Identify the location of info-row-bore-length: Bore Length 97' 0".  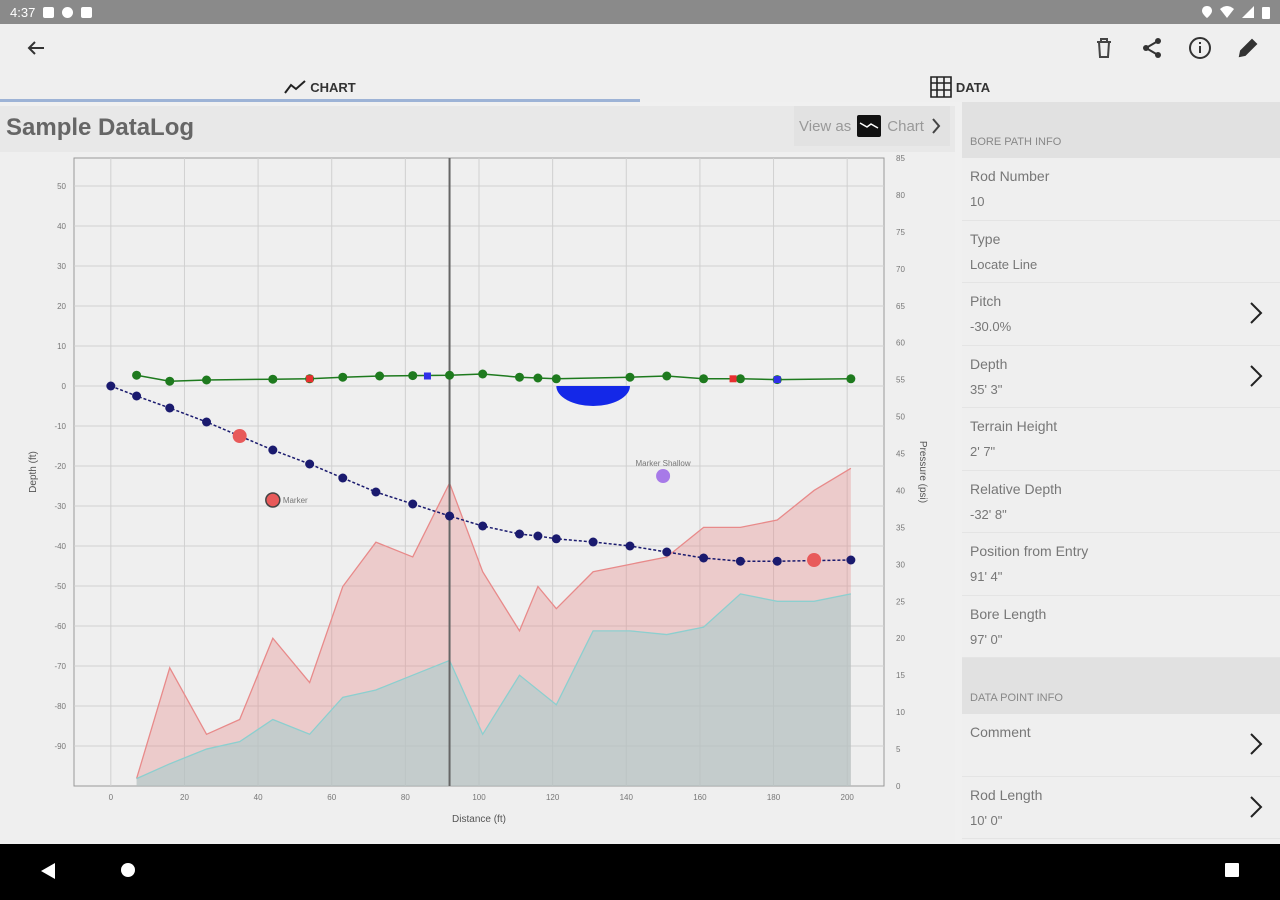
(1121, 627).